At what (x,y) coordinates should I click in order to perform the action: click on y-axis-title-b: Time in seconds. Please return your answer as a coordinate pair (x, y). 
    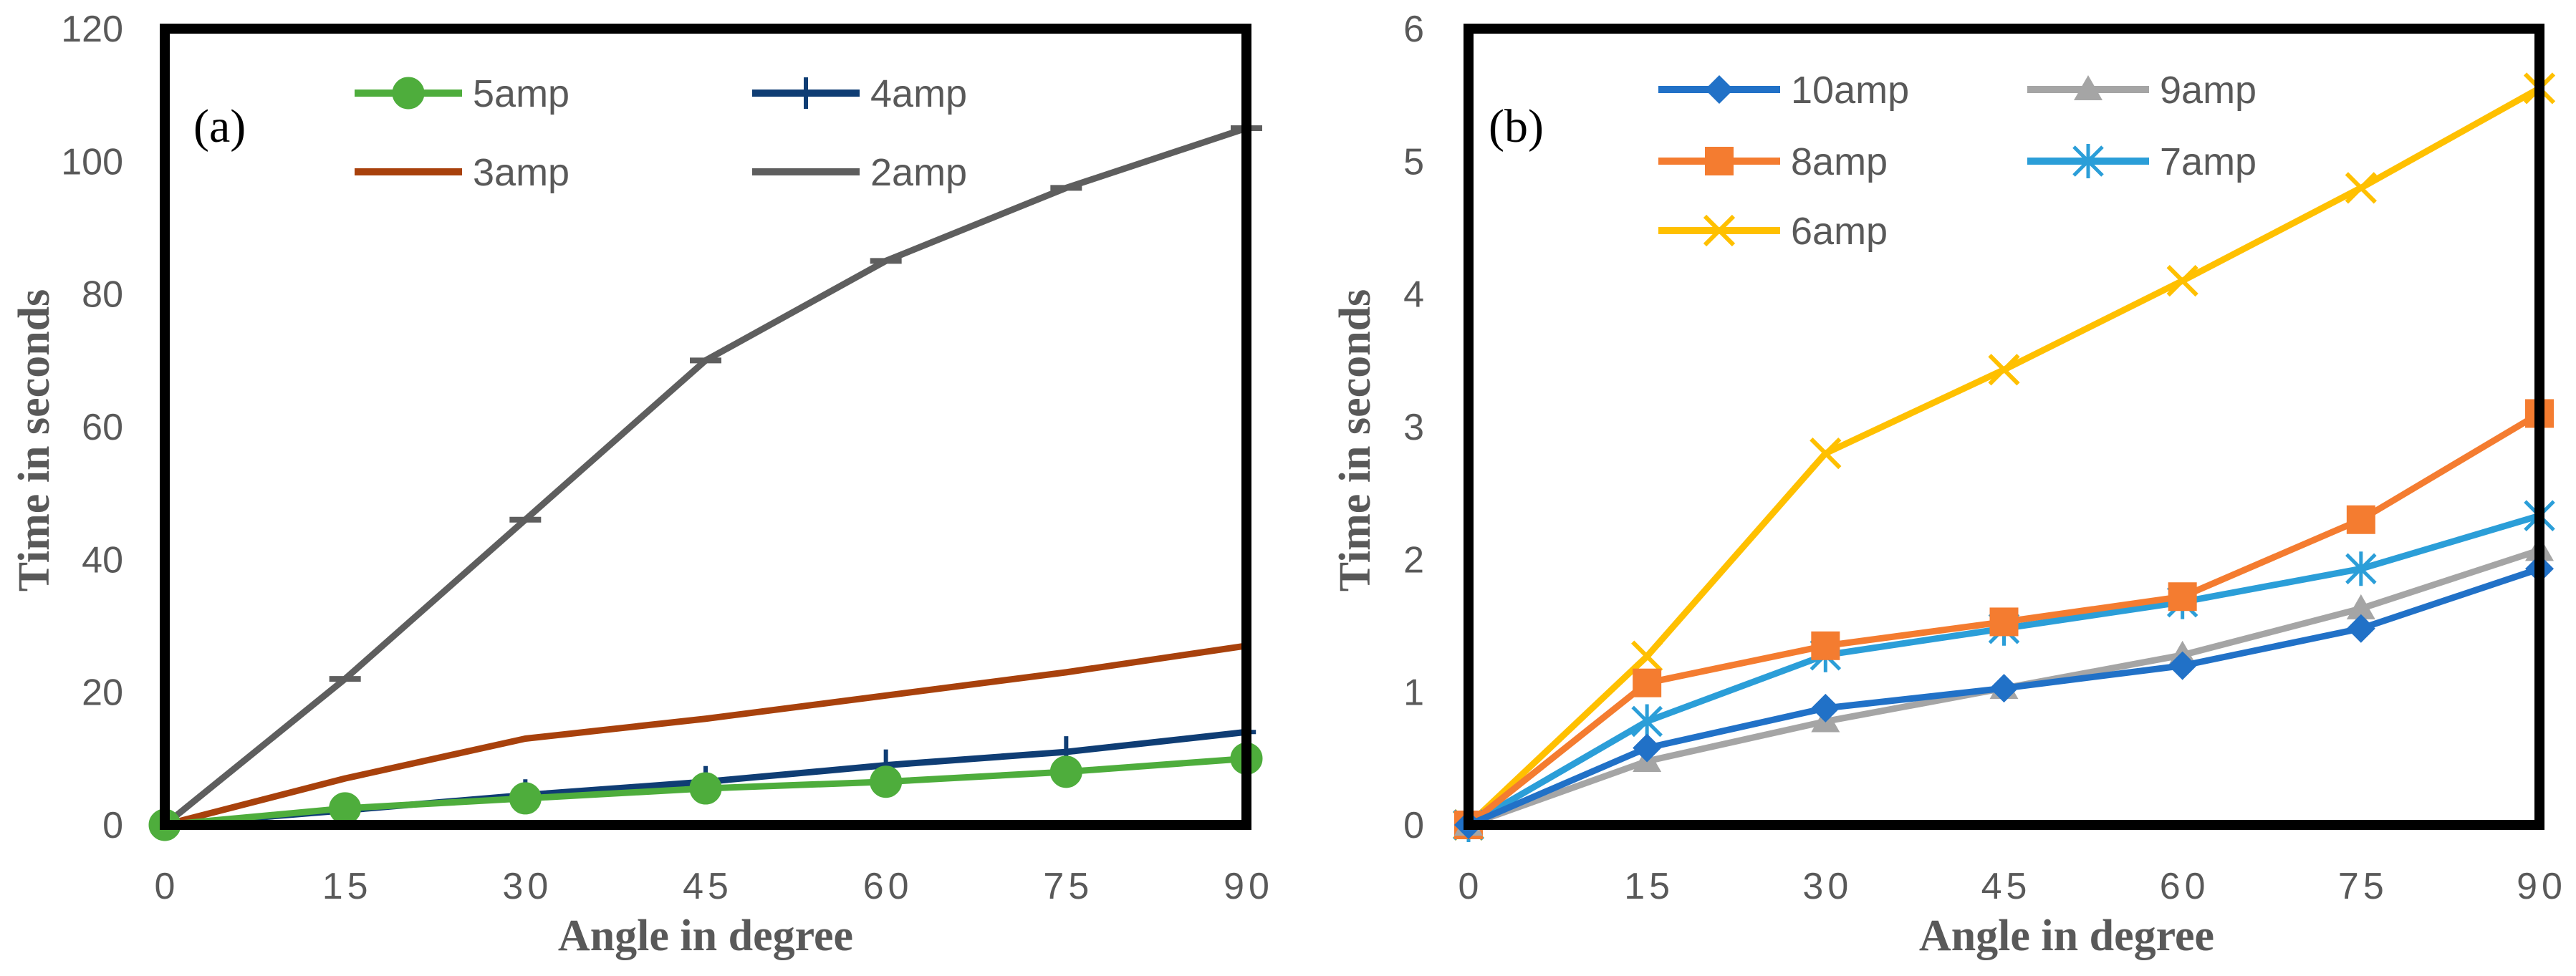
    Looking at the image, I should click on (1355, 441).